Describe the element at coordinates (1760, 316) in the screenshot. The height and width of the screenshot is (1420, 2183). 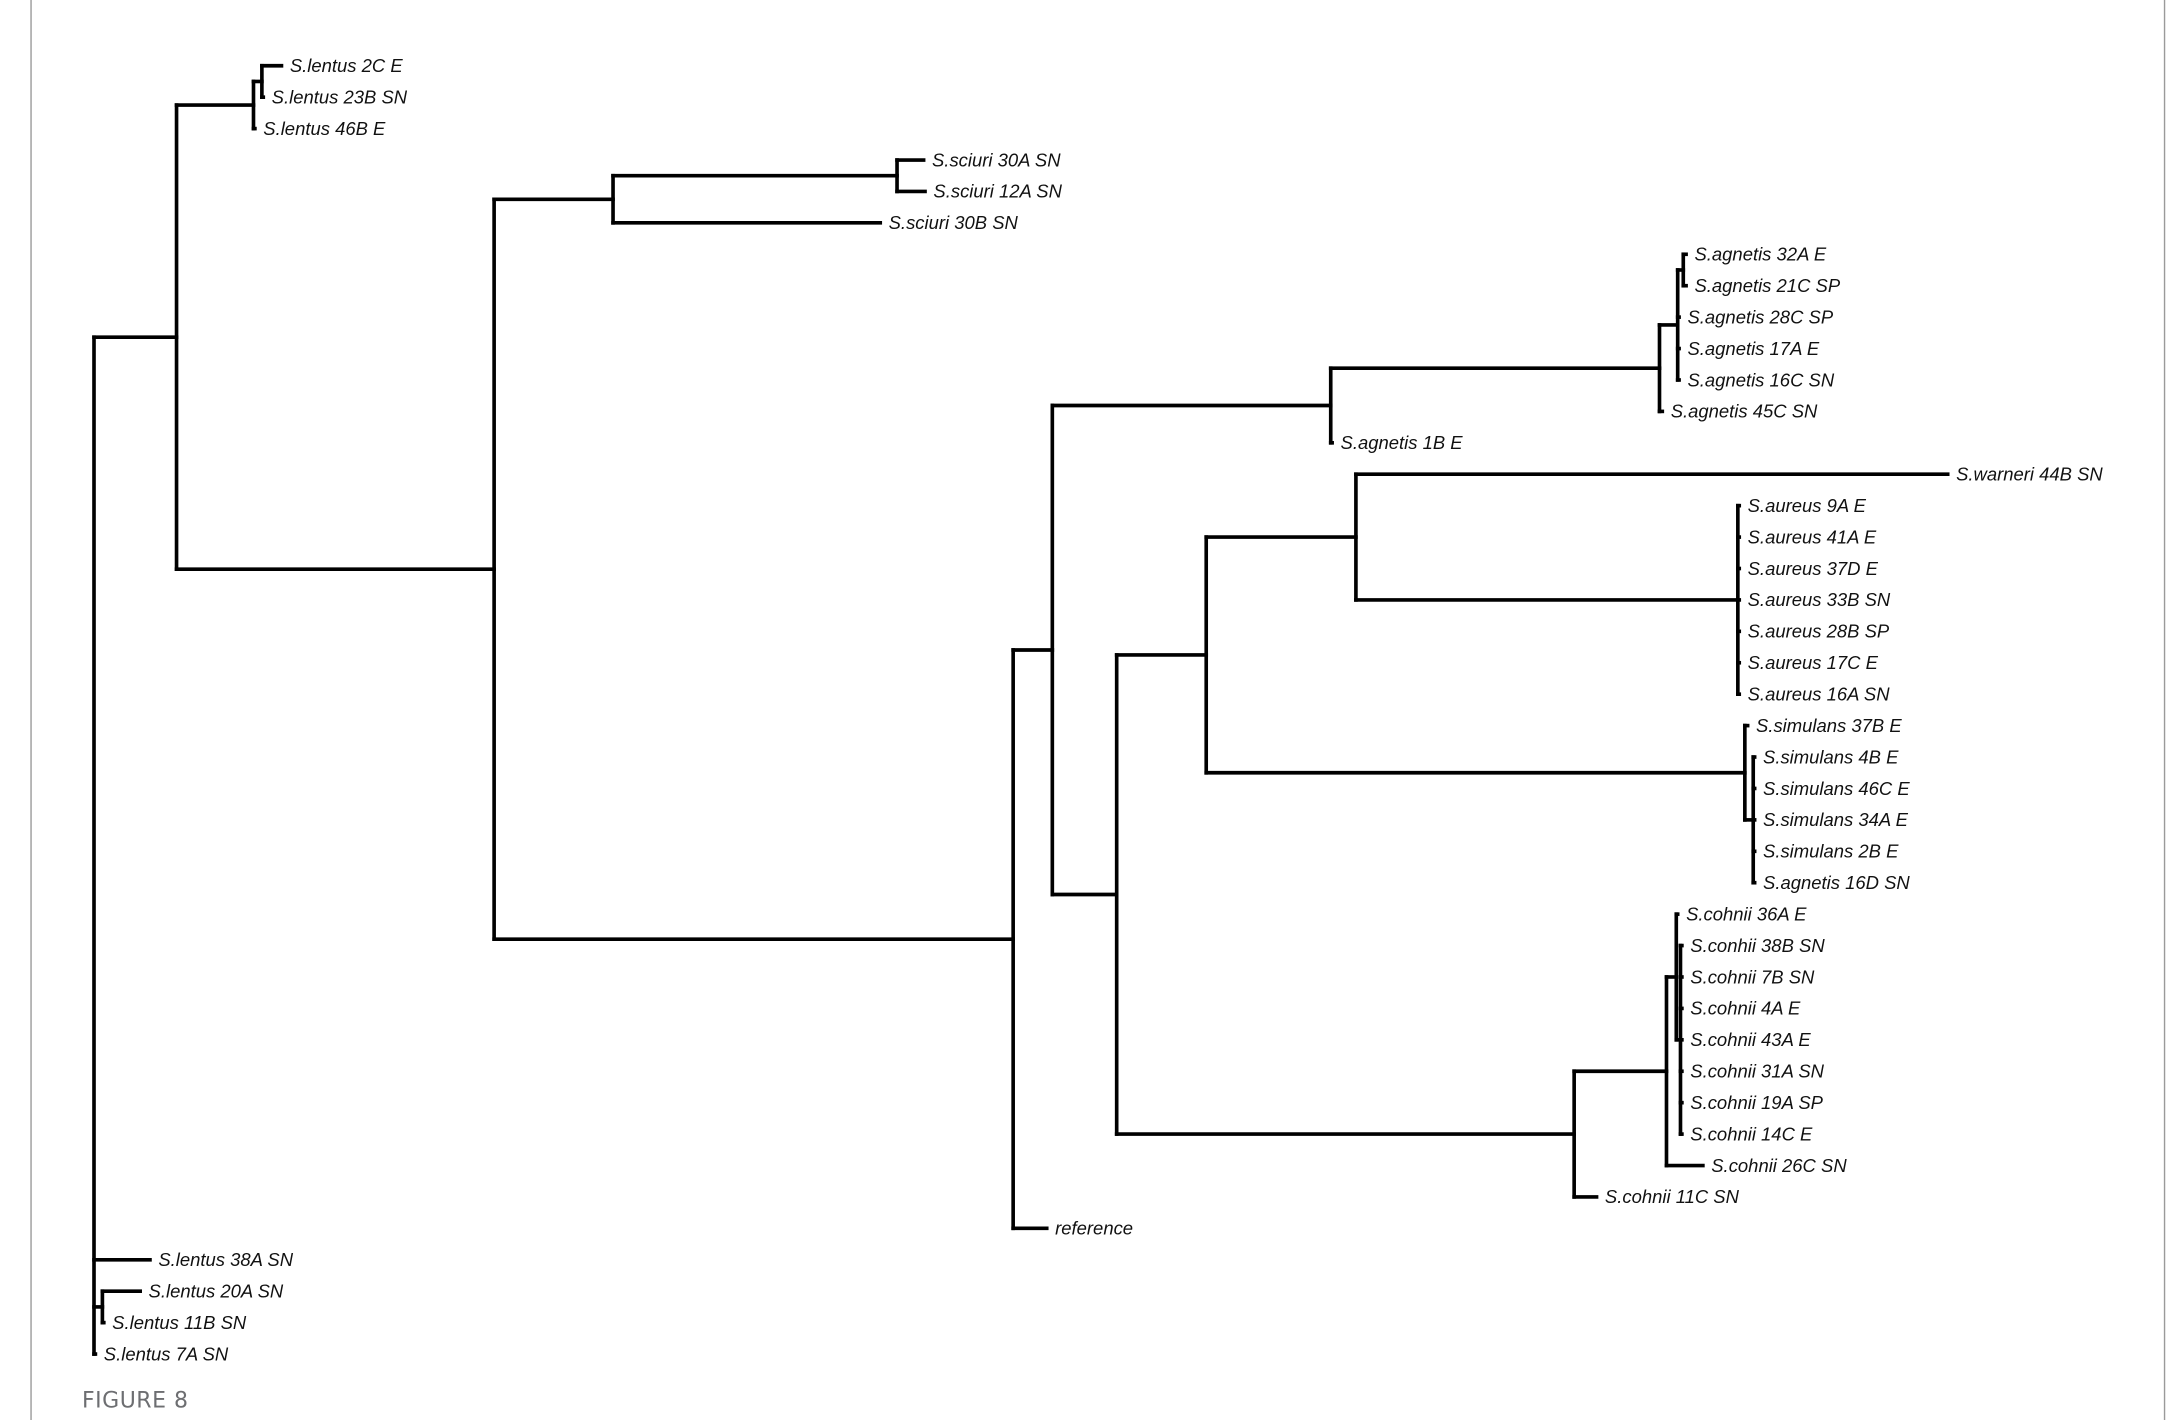
I see `tip-label: S.agnetis 28C SP` at that location.